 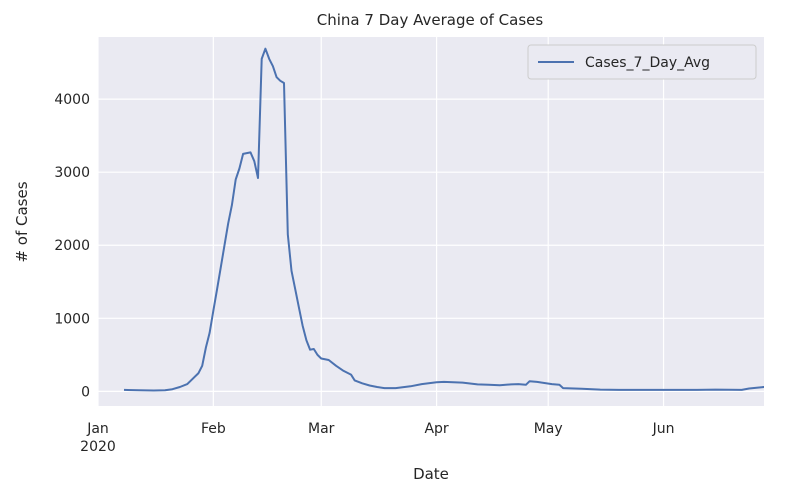 I want to click on x-tick-label: Feb, so click(x=213, y=429).